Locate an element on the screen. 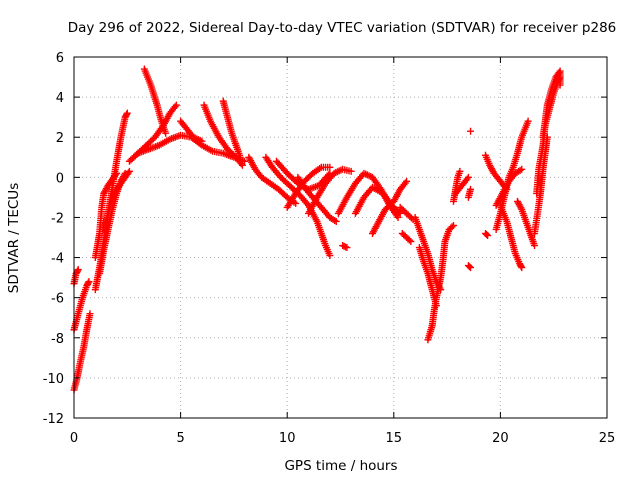  x-tick-label: 0 is located at coordinates (74, 438).